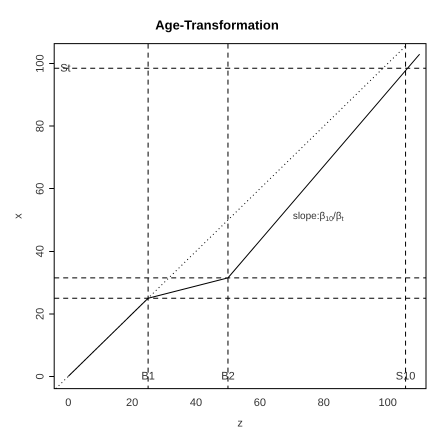 The height and width of the screenshot is (442, 444). Describe the element at coordinates (240, 423) in the screenshot. I see `x-axis-title: z` at that location.